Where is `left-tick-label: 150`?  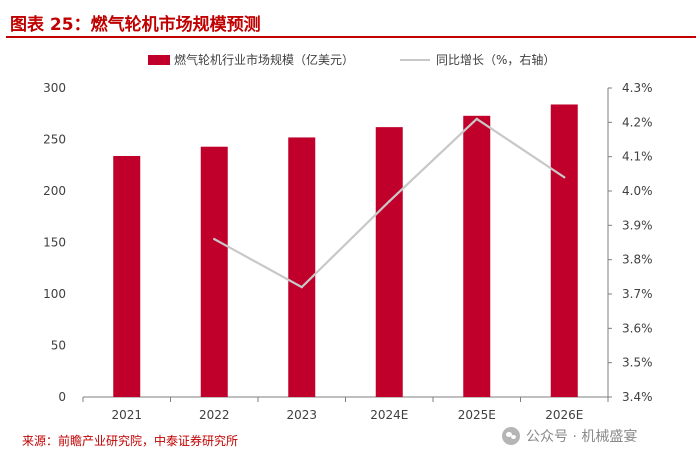
left-tick-label: 150 is located at coordinates (54, 243).